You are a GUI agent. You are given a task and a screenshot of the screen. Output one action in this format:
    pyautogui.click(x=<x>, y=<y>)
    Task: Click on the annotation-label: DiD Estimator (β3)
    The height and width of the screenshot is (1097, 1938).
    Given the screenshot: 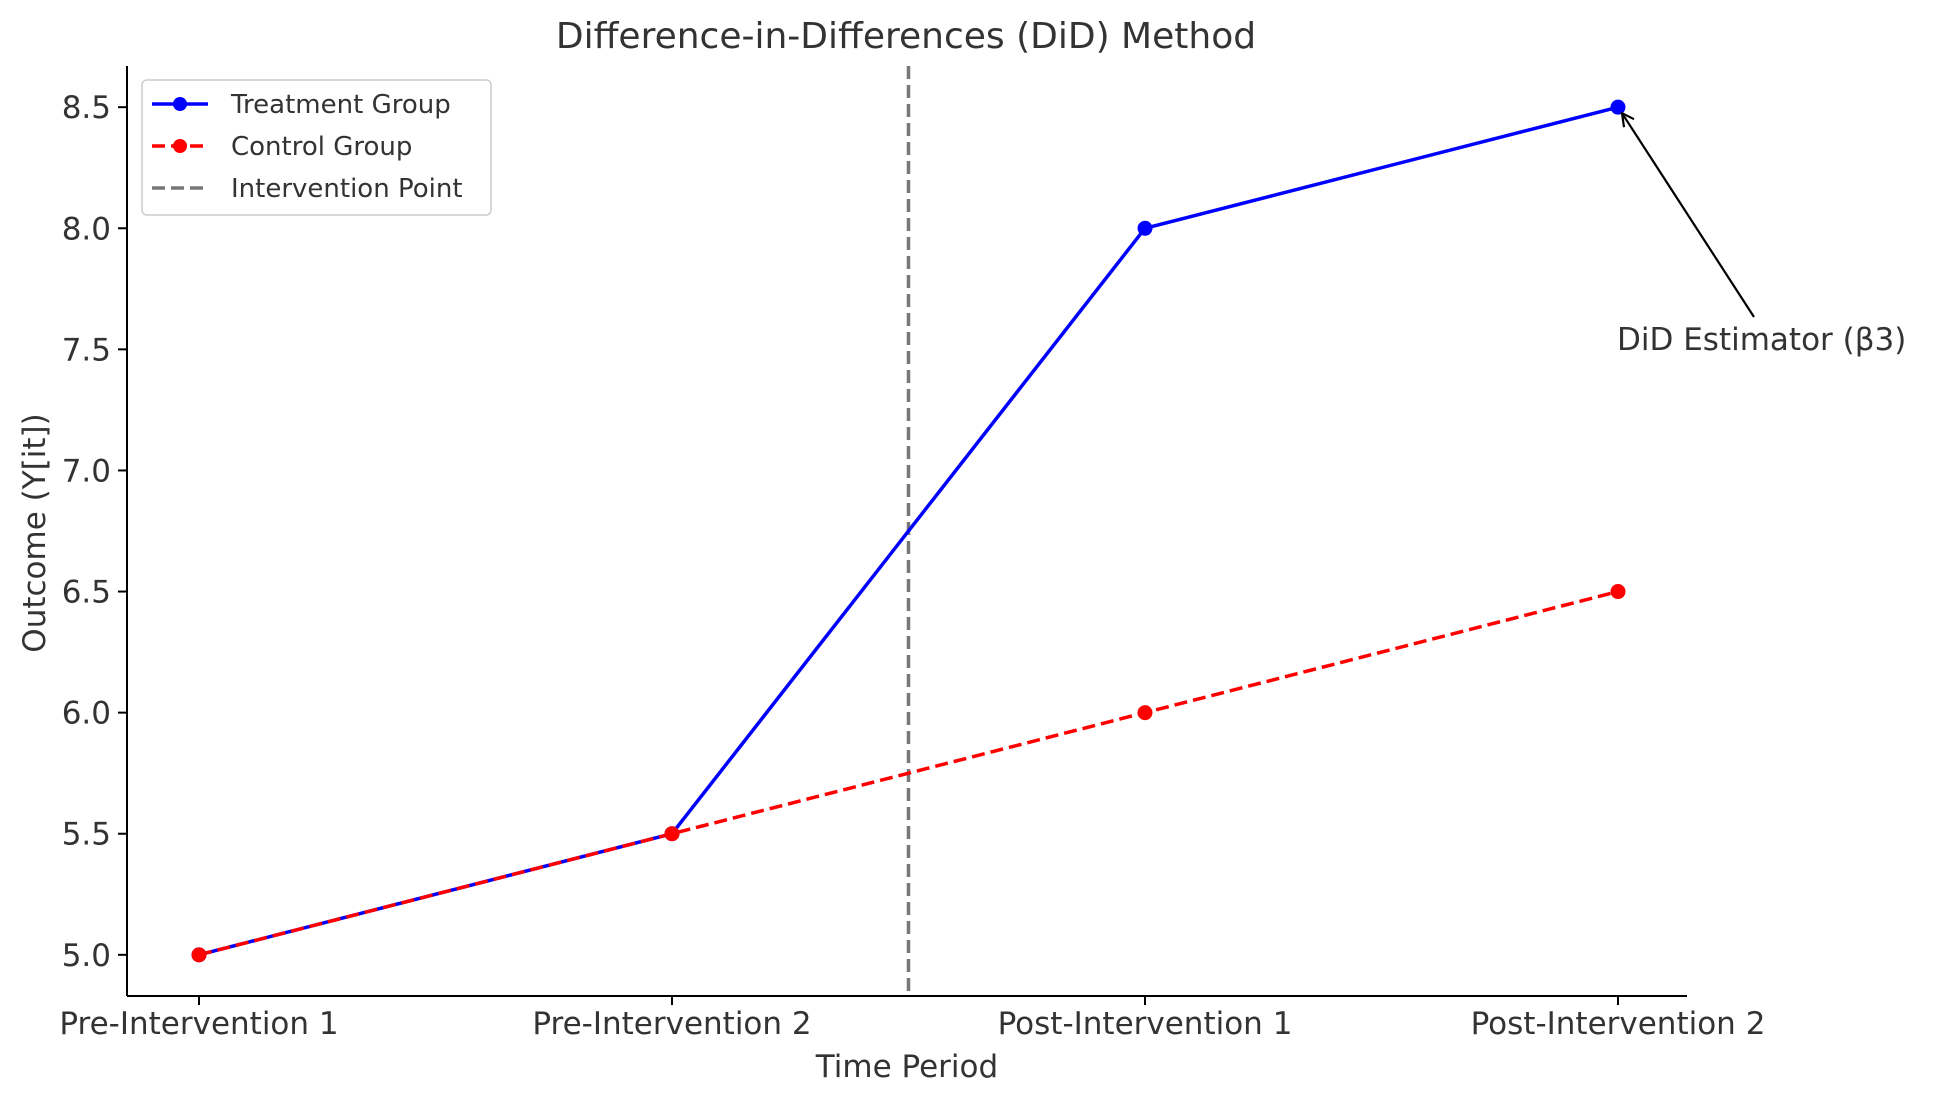 What is the action you would take?
    pyautogui.click(x=1761, y=340)
    